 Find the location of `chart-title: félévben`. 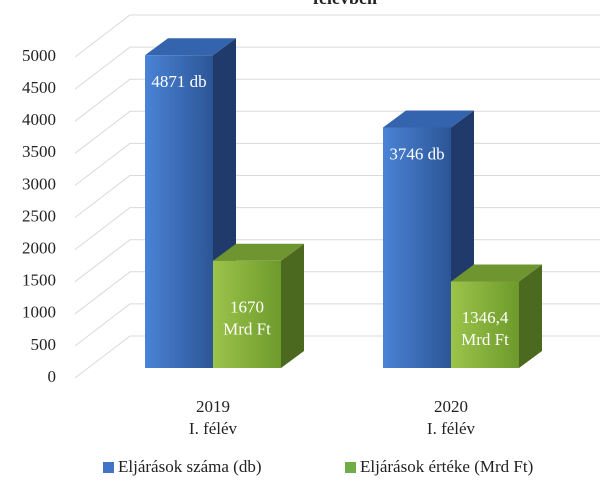

chart-title: félévben is located at coordinates (345, 4).